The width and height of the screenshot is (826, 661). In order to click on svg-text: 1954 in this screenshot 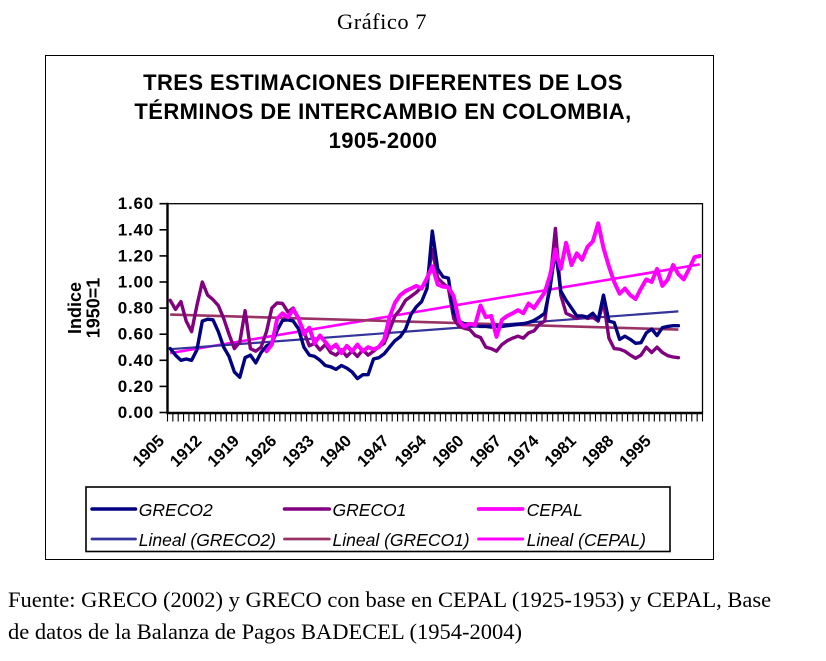, I will do `click(410, 450)`.